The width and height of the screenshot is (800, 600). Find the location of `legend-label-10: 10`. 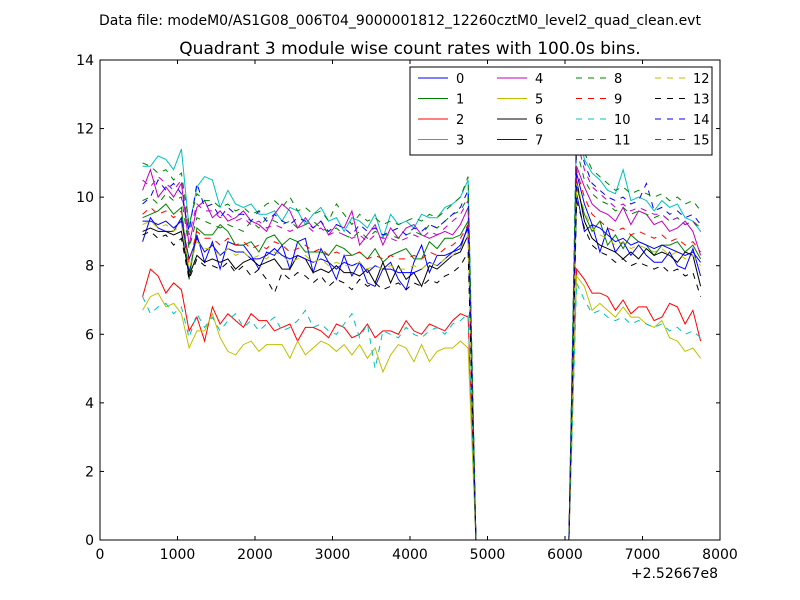

legend-label-10: 10 is located at coordinates (622, 120).